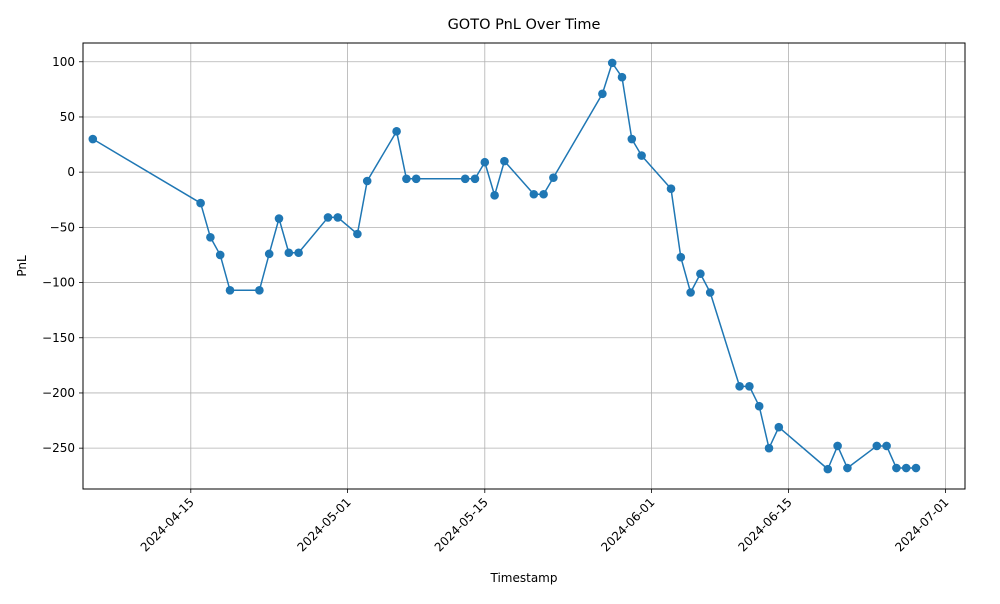 This screenshot has width=1000, height=604. What do you see at coordinates (62, 227) in the screenshot?
I see `y-tick-label: −50` at bounding box center [62, 227].